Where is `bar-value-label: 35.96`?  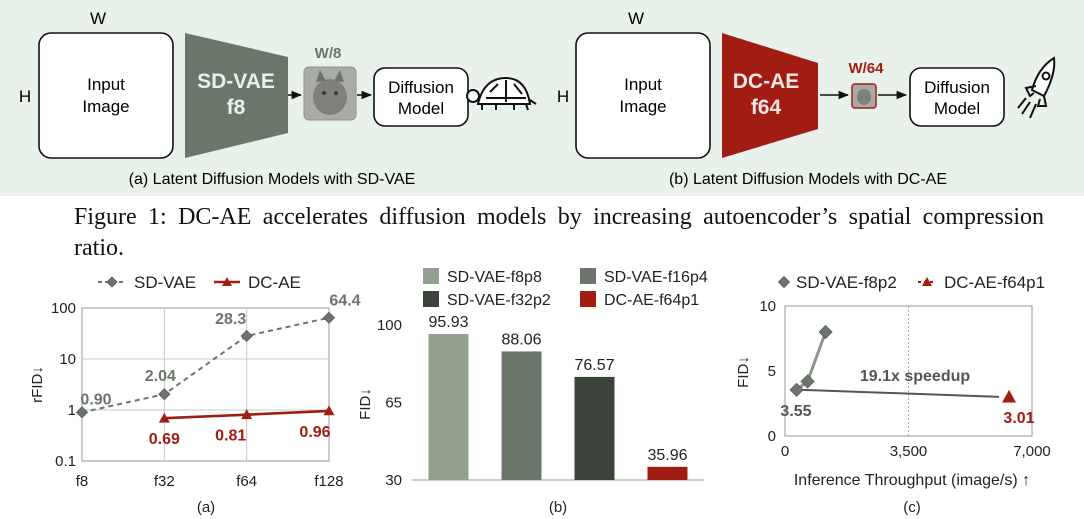 bar-value-label: 35.96 is located at coordinates (667, 455).